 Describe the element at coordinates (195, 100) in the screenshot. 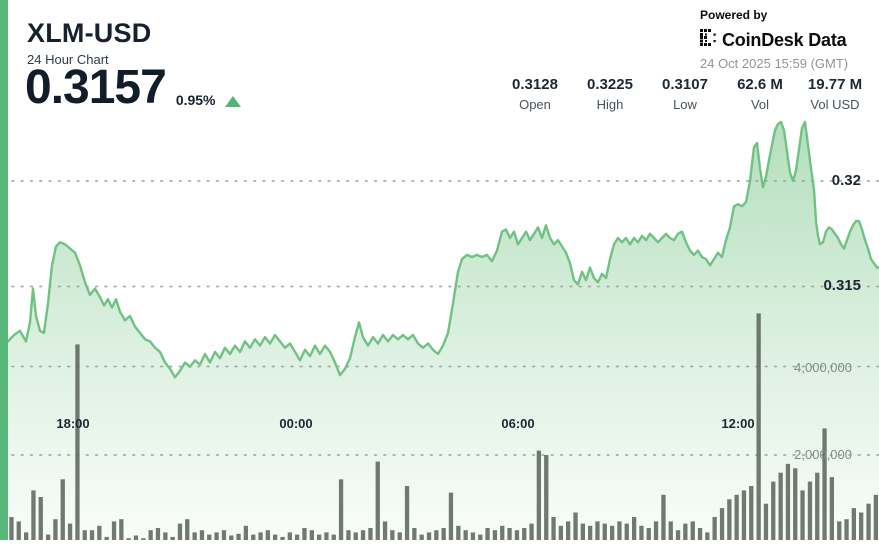

I see `price-change-percent: 0.95%` at that location.